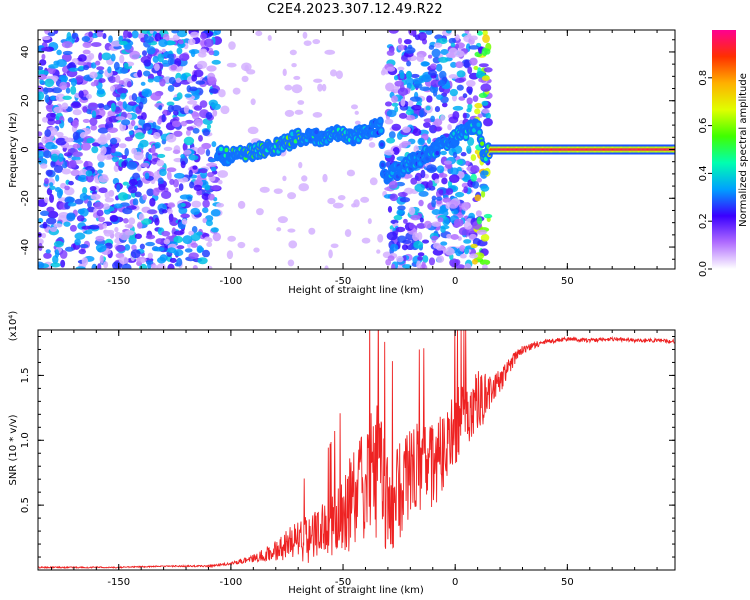 The image size is (750, 600). What do you see at coordinates (118, 281) in the screenshot?
I see `spectrogram-xtick-label: -150` at bounding box center [118, 281].